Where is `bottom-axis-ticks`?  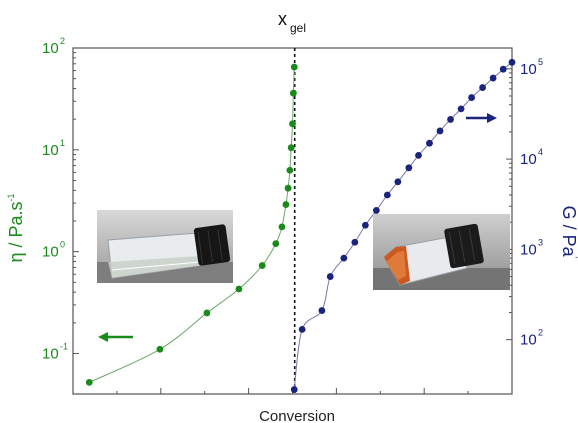
bottom-axis-ticks is located at coordinates (292, 391).